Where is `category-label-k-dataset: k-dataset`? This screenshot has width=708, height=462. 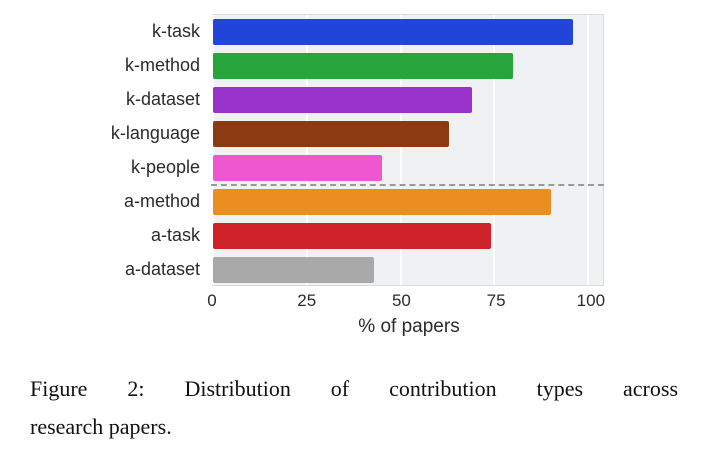 category-label-k-dataset: k-dataset is located at coordinates (162, 99).